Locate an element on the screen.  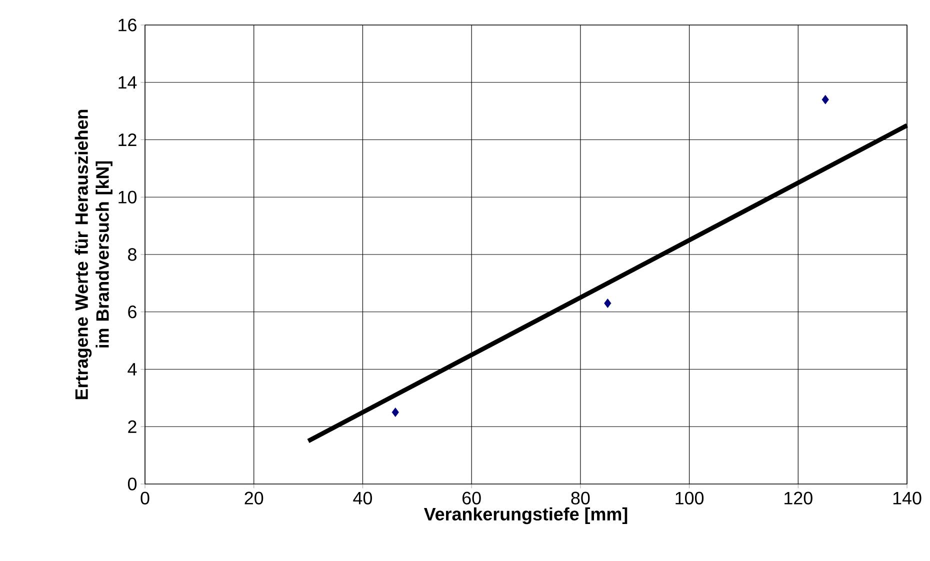
y-tick-label: 0 is located at coordinates (132, 484).